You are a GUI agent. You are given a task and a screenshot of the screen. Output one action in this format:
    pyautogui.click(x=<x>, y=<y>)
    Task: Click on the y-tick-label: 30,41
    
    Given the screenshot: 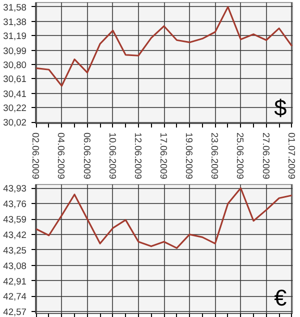 What is the action you would take?
    pyautogui.click(x=14, y=93)
    